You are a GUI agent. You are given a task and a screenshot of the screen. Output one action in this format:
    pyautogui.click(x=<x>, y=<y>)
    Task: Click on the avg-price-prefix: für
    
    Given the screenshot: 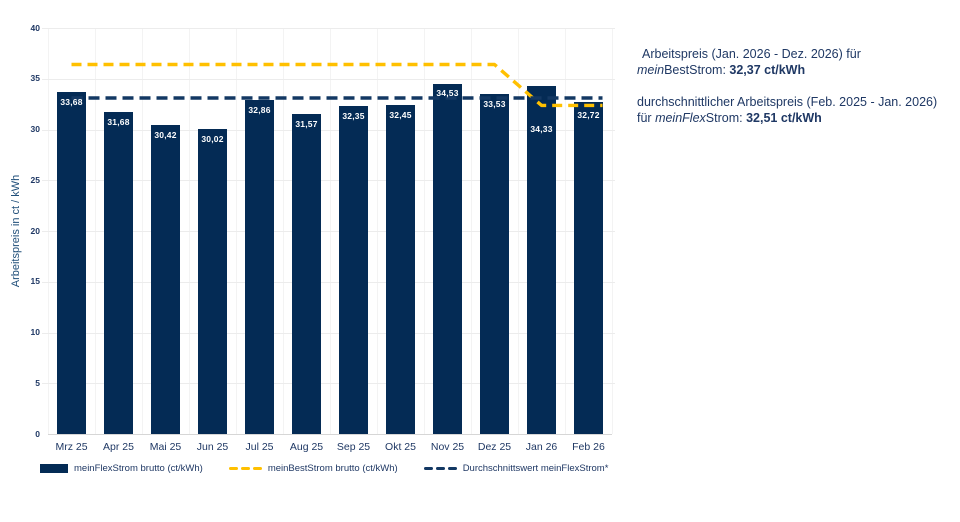 What is the action you would take?
    pyautogui.click(x=646, y=118)
    